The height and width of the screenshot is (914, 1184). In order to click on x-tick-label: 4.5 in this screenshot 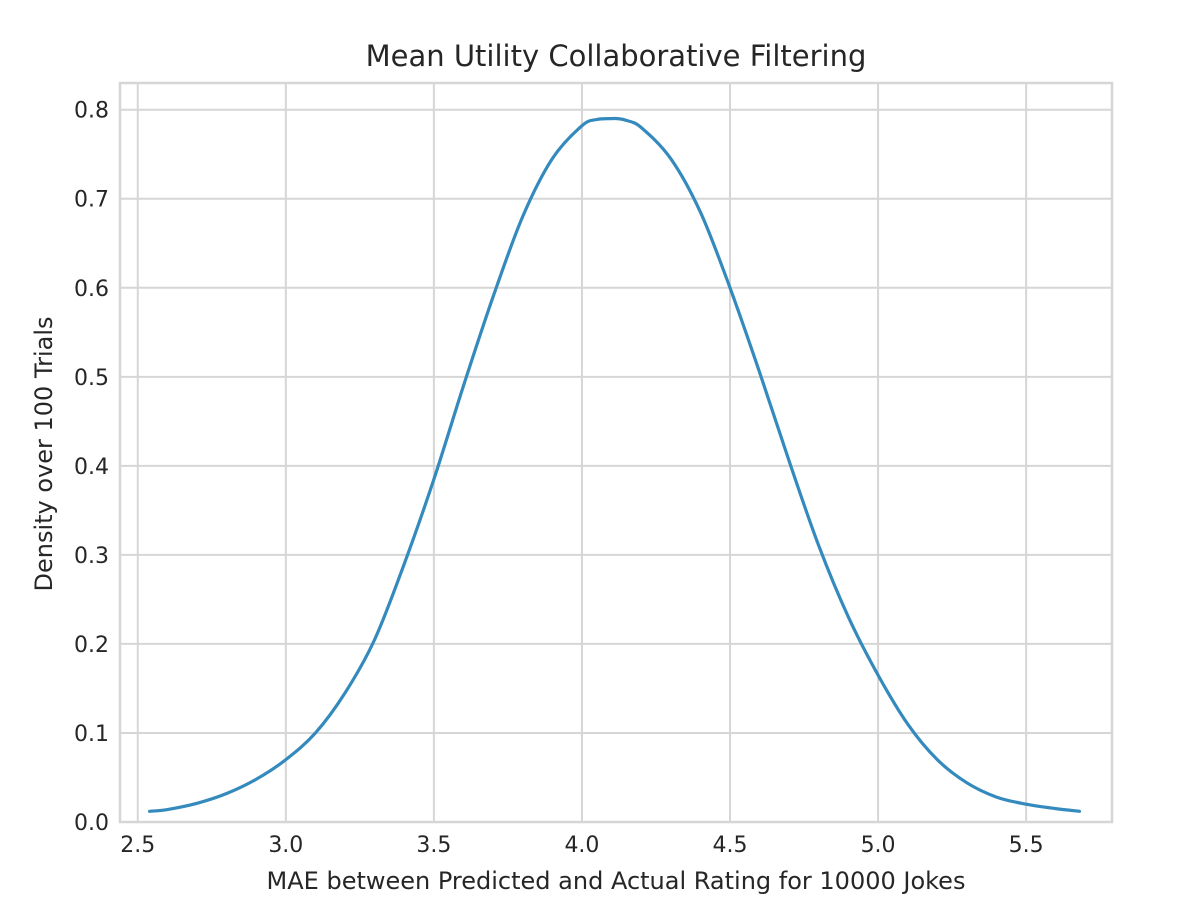, I will do `click(730, 845)`.